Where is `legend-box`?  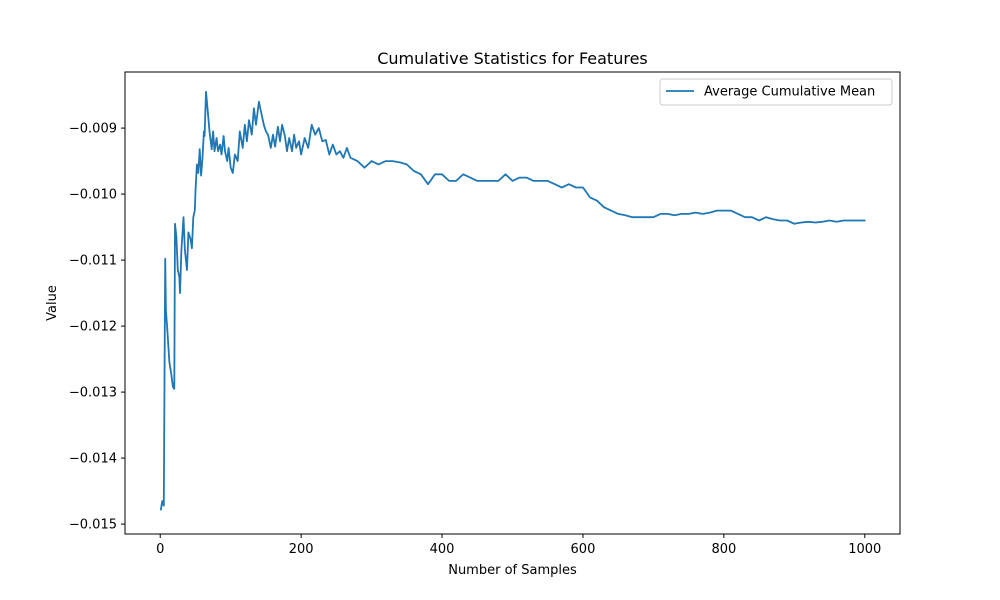 legend-box is located at coordinates (776, 92).